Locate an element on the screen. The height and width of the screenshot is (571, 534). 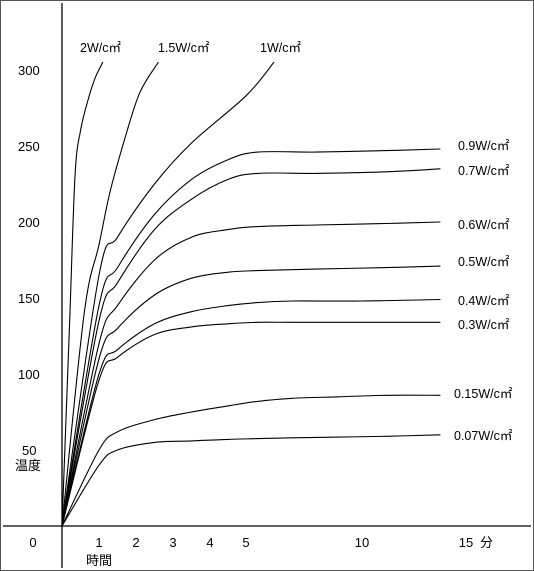
series-label-10: 0.07W/c㎡ is located at coordinates (483, 436).